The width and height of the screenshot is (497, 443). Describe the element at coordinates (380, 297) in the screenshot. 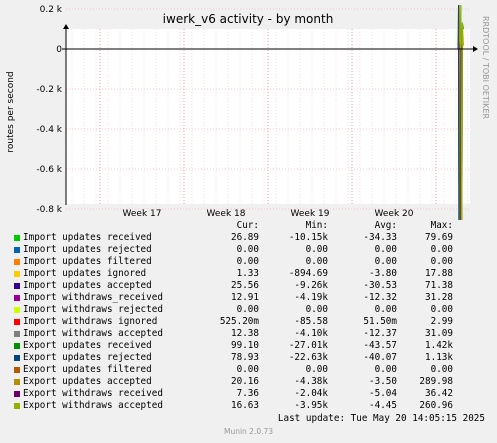

I see `legend-avg: -12.32` at that location.